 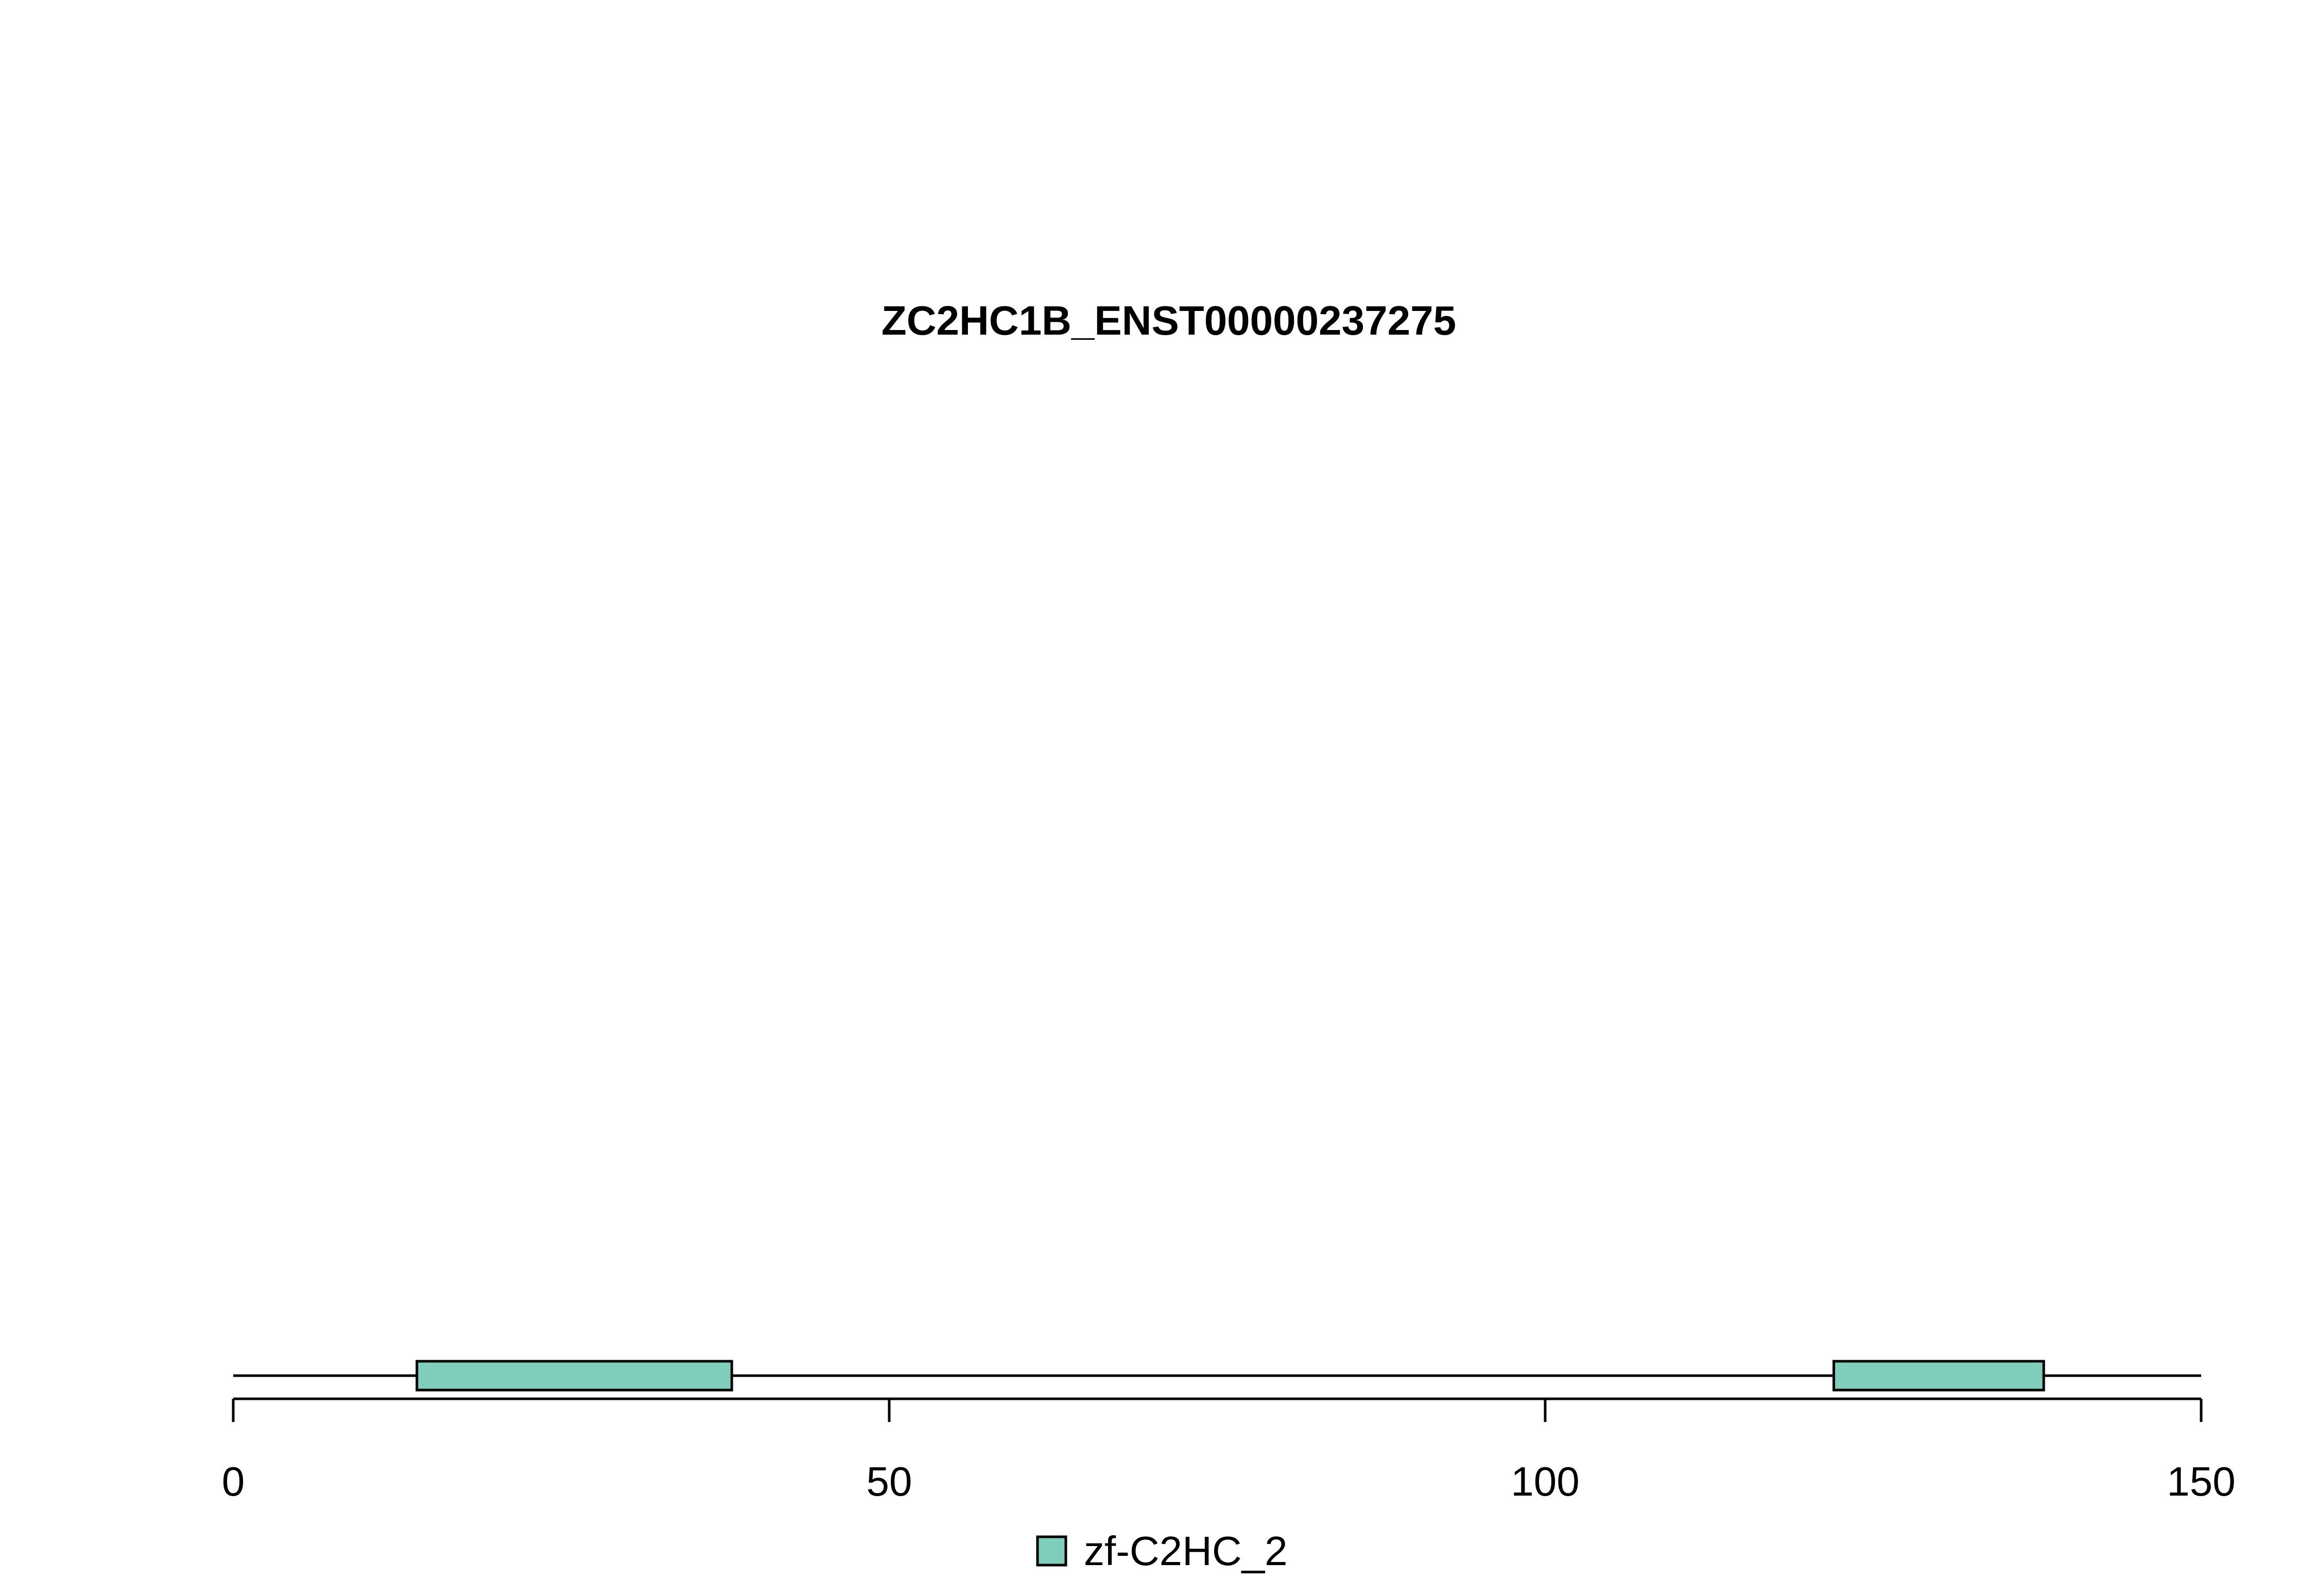 What do you see at coordinates (1545, 1481) in the screenshot?
I see `x-tick-label-100: 100` at bounding box center [1545, 1481].